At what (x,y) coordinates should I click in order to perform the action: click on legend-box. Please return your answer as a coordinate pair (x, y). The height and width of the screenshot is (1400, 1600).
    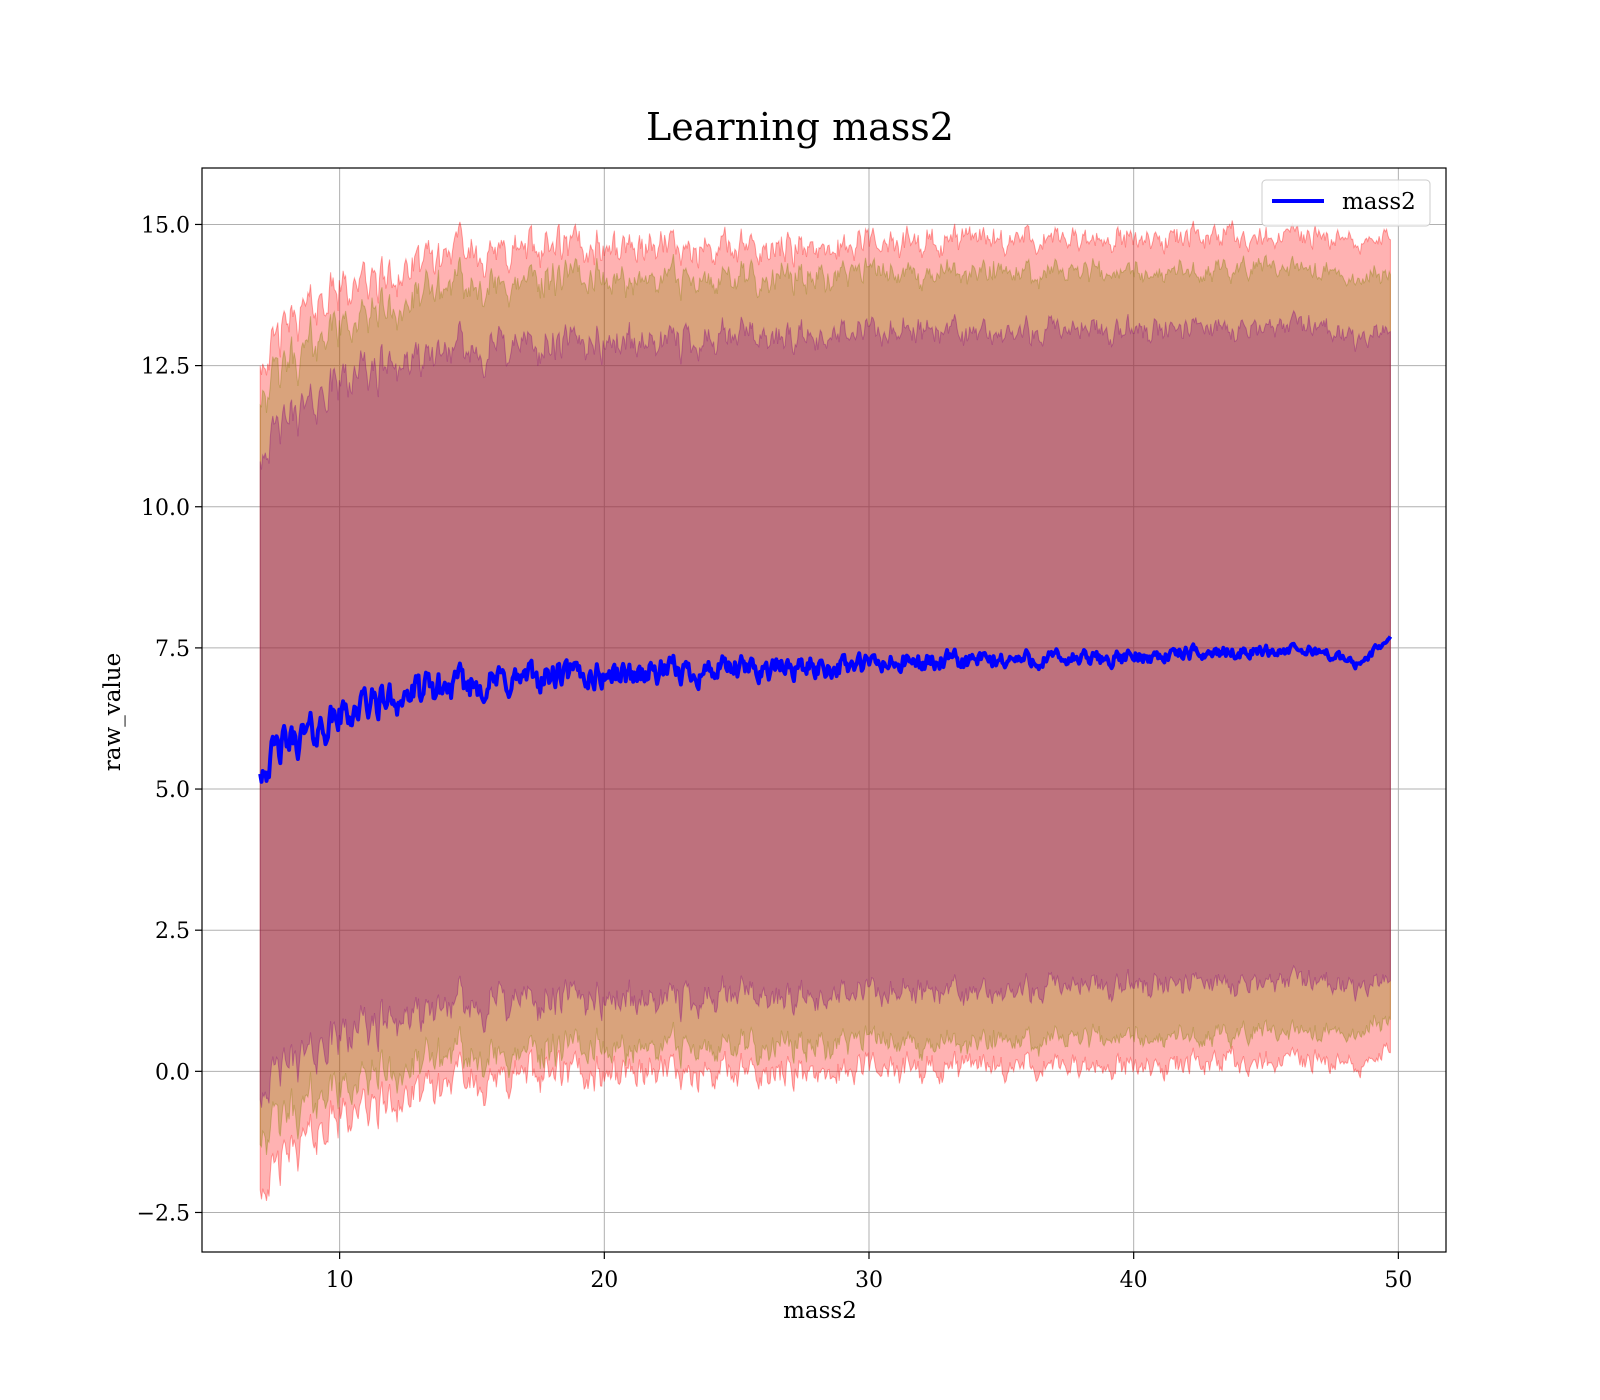
    Looking at the image, I should click on (1346, 203).